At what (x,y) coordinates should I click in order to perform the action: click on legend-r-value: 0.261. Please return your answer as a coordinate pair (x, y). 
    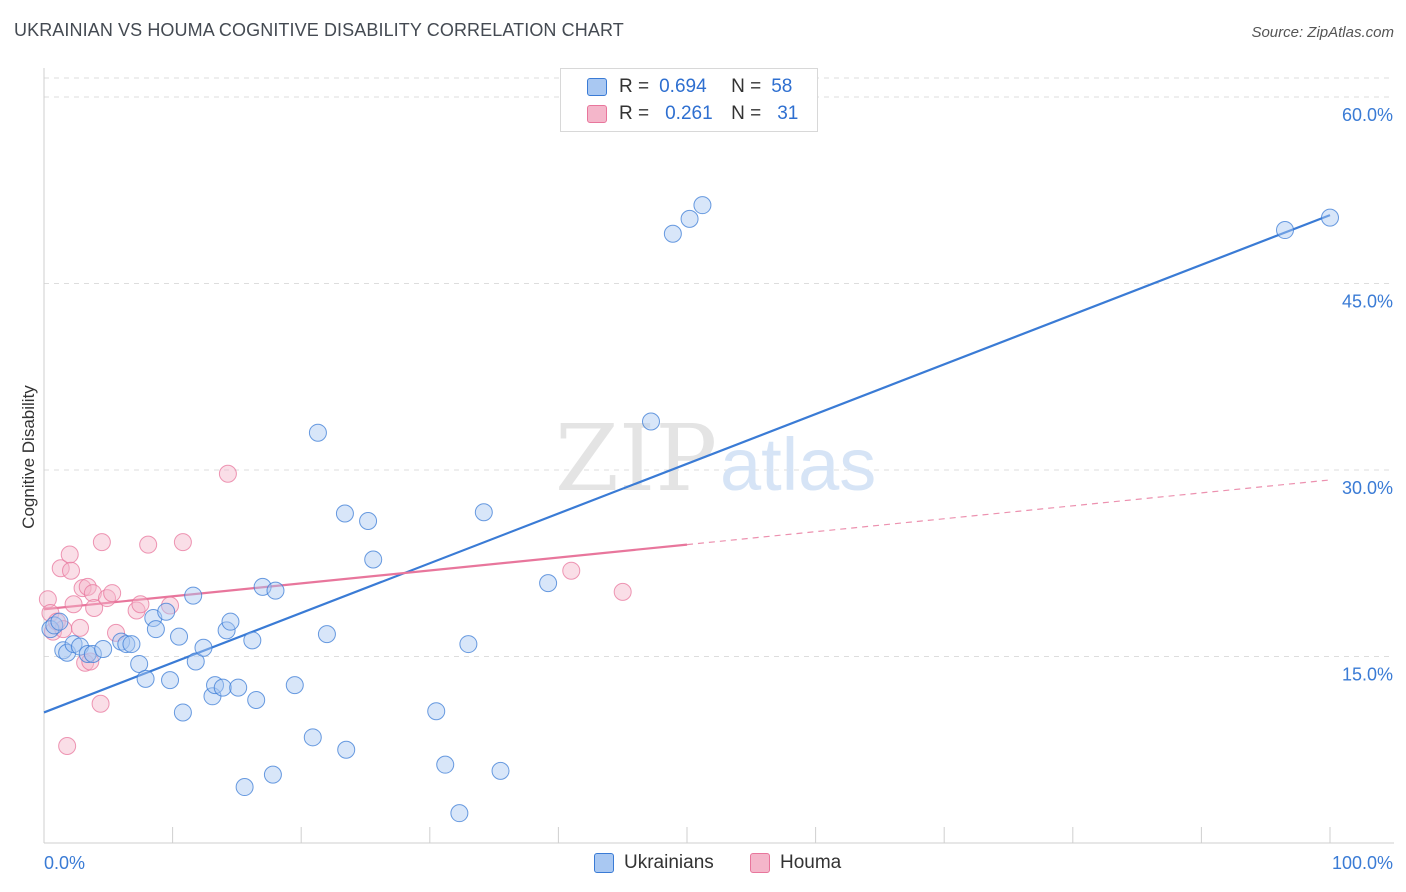
    Looking at the image, I should click on (689, 113).